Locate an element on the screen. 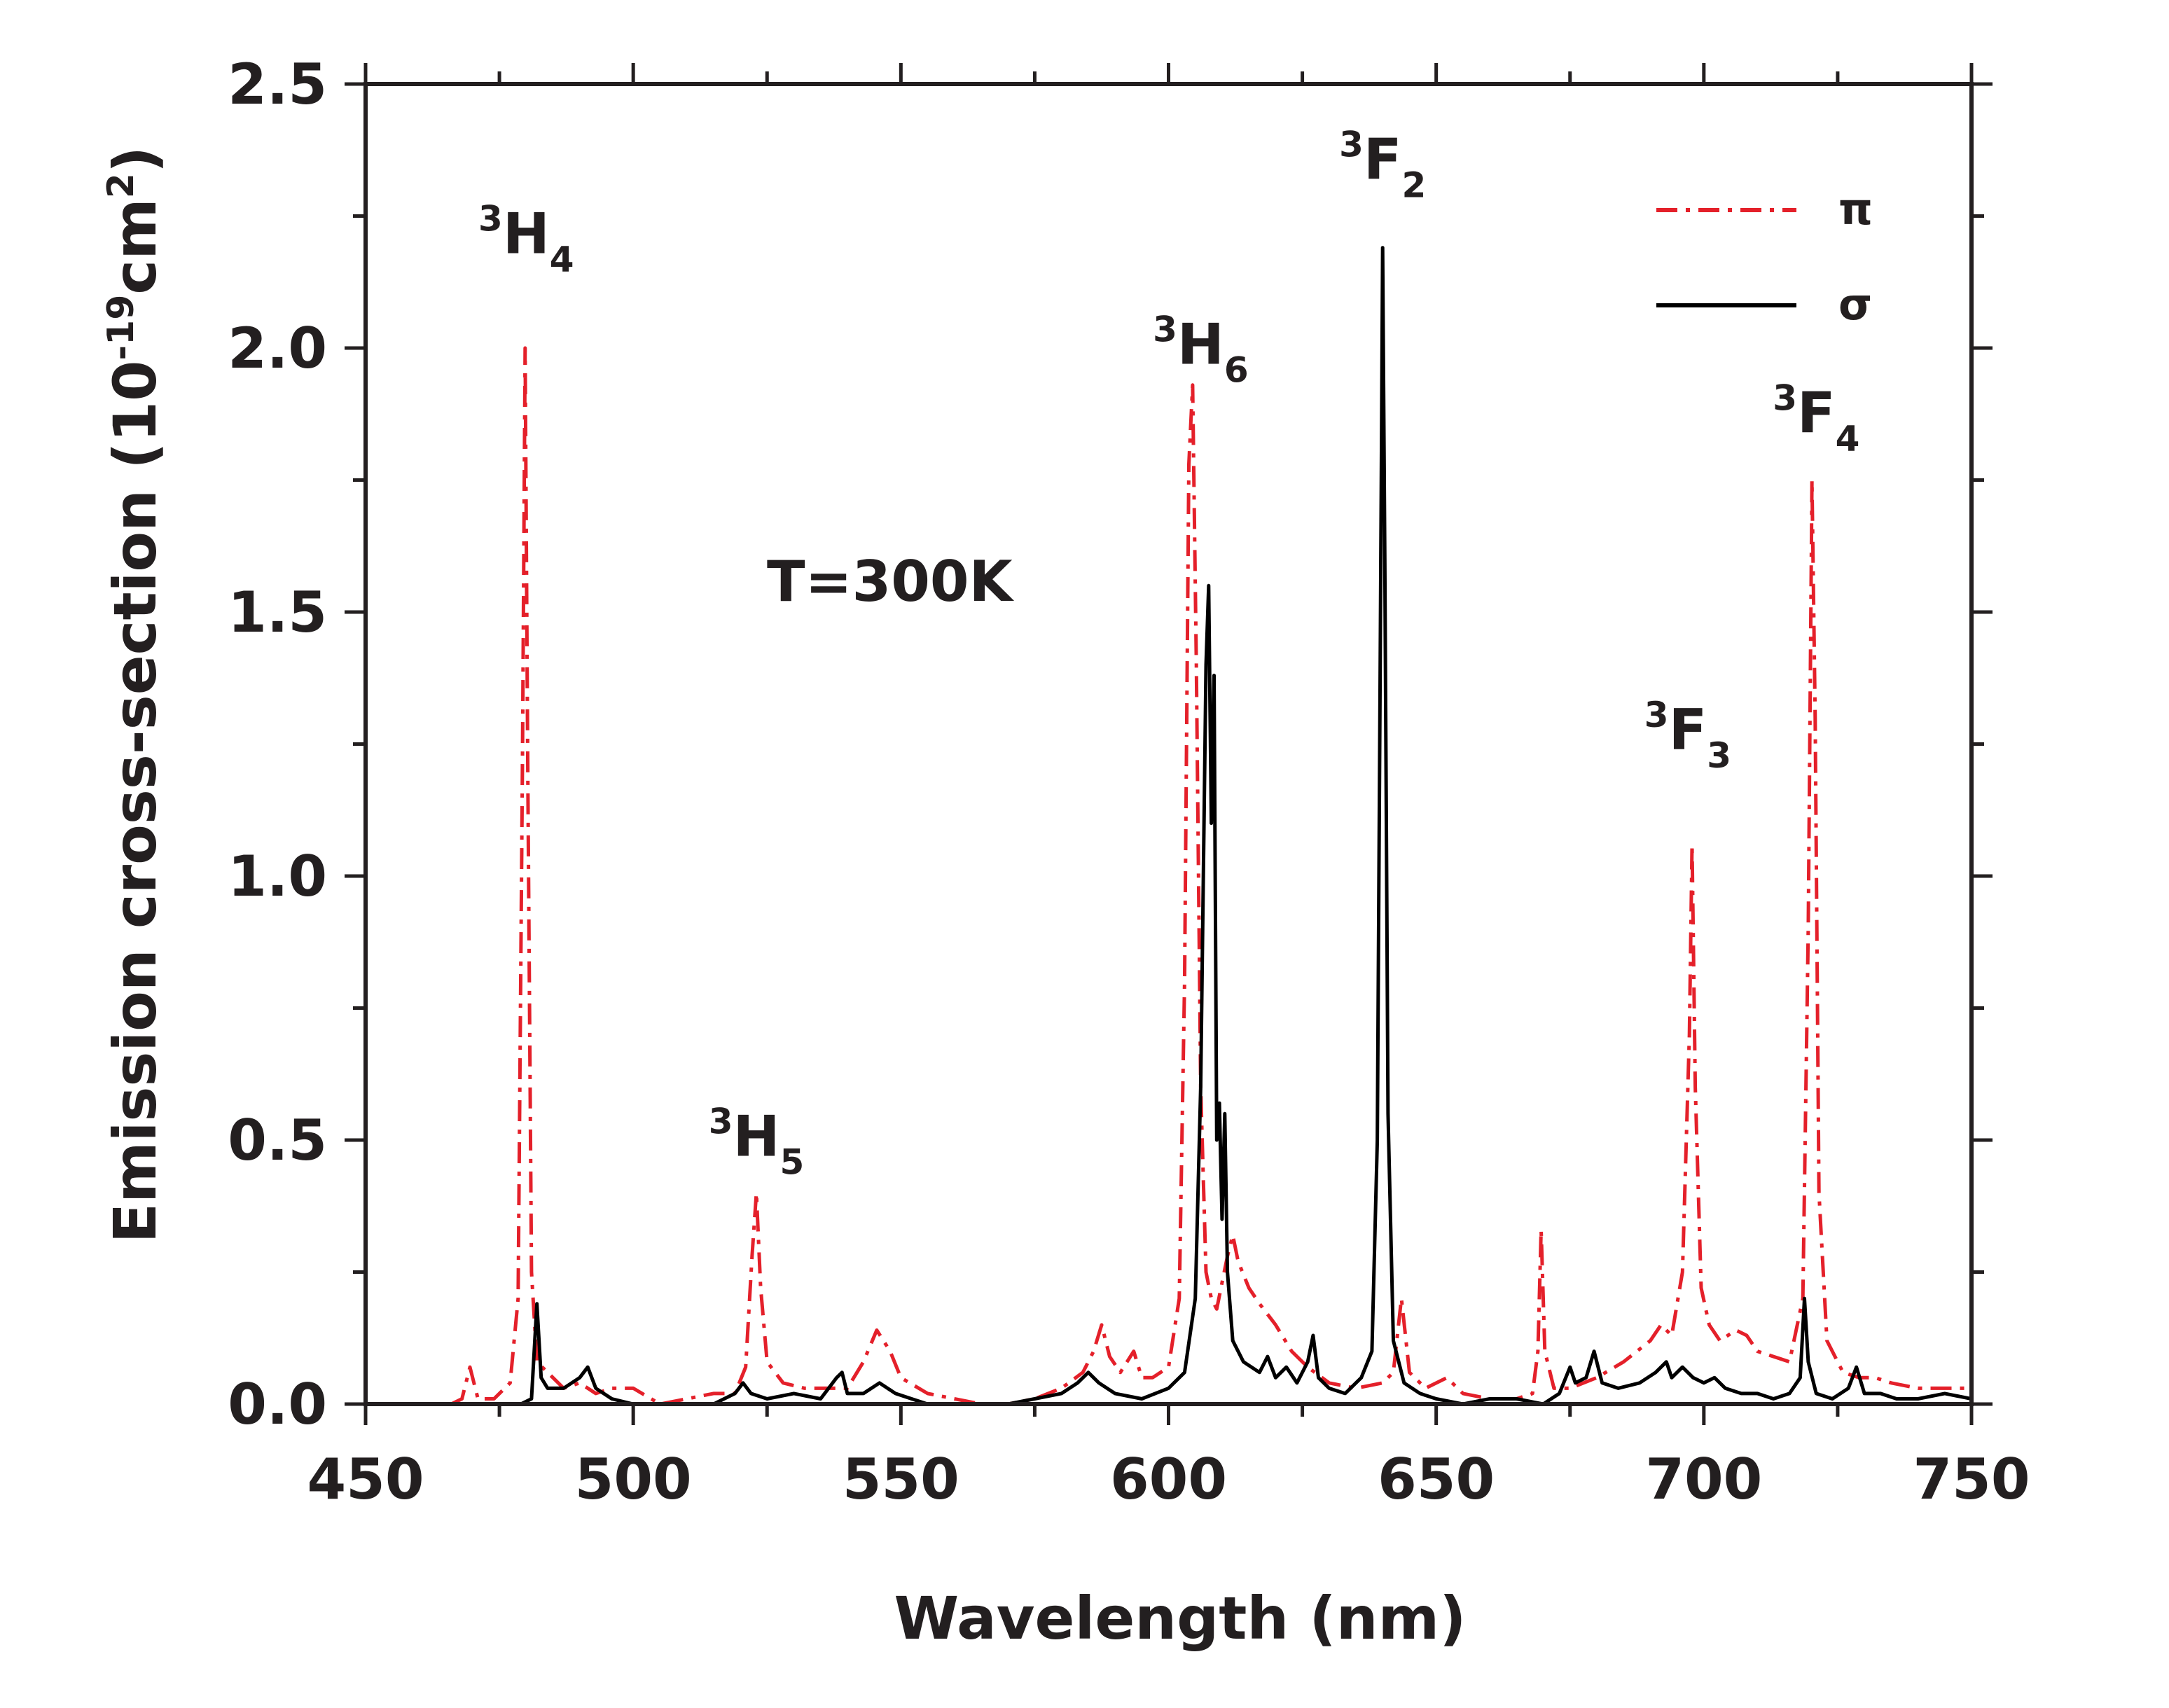  x-tick-label: 700 is located at coordinates (1703, 1479).